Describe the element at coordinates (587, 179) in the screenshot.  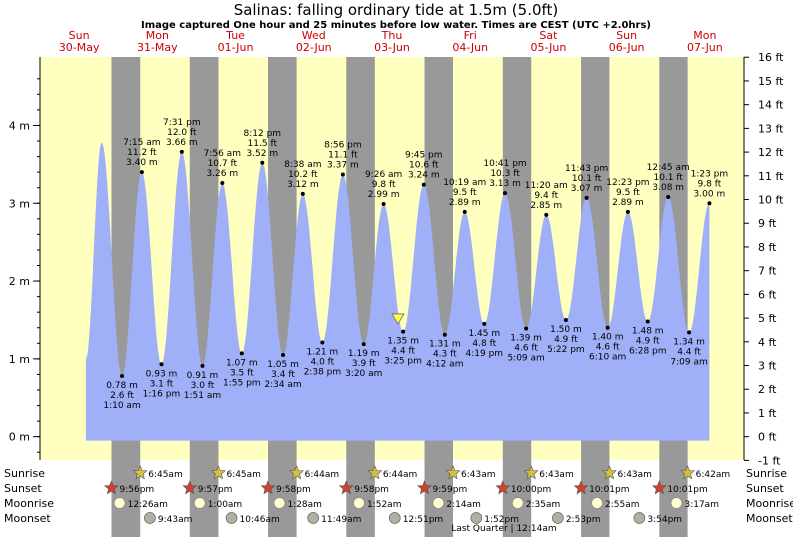
I see `tide-label: 10.1 ft` at that location.